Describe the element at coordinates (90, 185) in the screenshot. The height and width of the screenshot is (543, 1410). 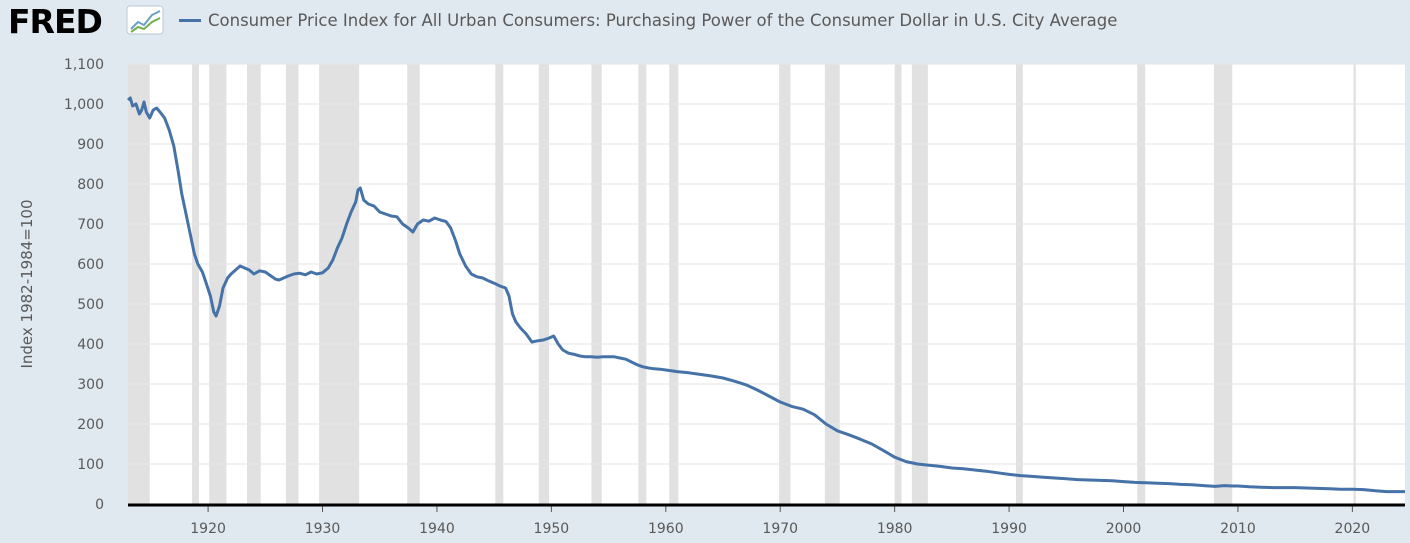
I see `y-tick-label: 800` at that location.